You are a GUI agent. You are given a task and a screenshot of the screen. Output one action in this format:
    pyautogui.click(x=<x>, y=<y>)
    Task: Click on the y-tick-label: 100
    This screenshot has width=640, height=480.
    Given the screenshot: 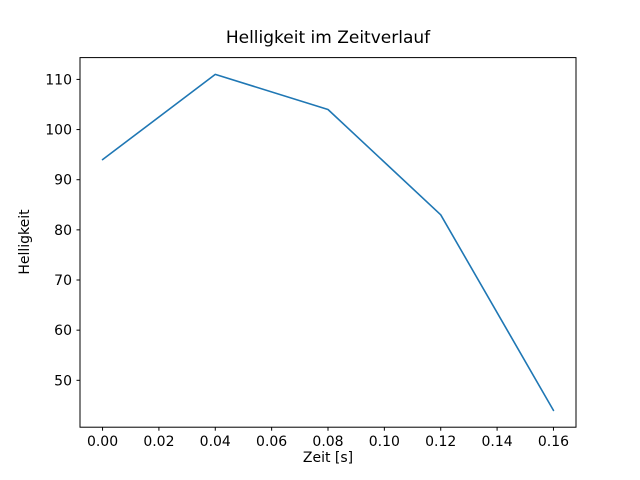 What is the action you would take?
    pyautogui.click(x=58, y=131)
    